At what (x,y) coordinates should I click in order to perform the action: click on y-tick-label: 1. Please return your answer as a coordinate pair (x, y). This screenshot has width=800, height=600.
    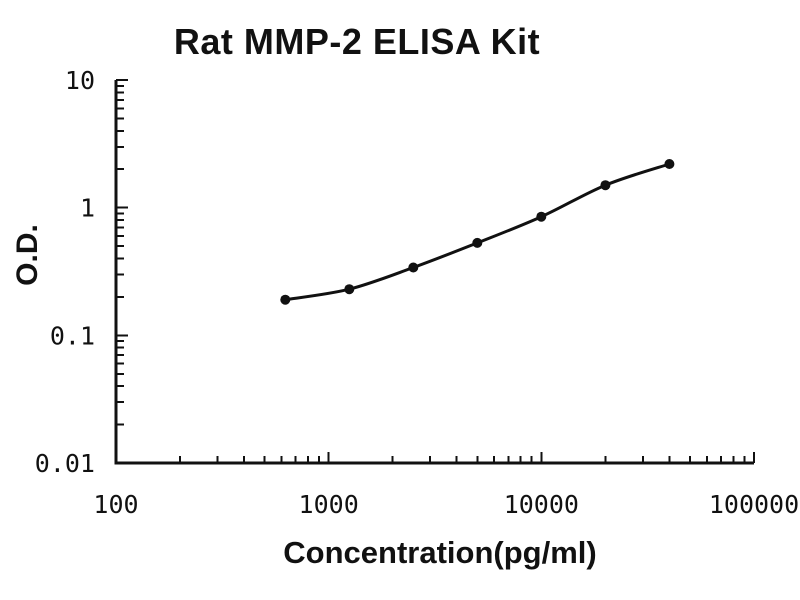
    Looking at the image, I should click on (87, 208).